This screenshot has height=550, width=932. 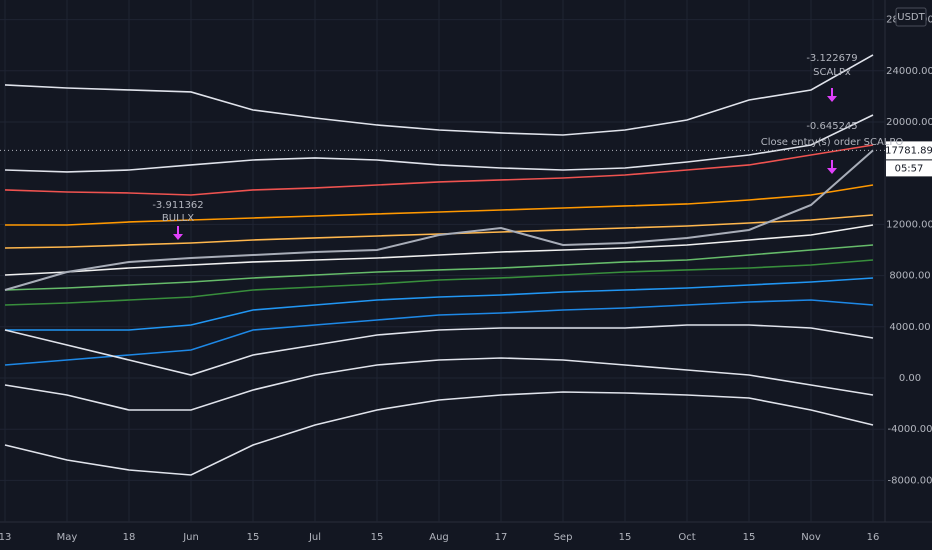 What do you see at coordinates (501, 537) in the screenshot?
I see `x-tick-label: 17` at bounding box center [501, 537].